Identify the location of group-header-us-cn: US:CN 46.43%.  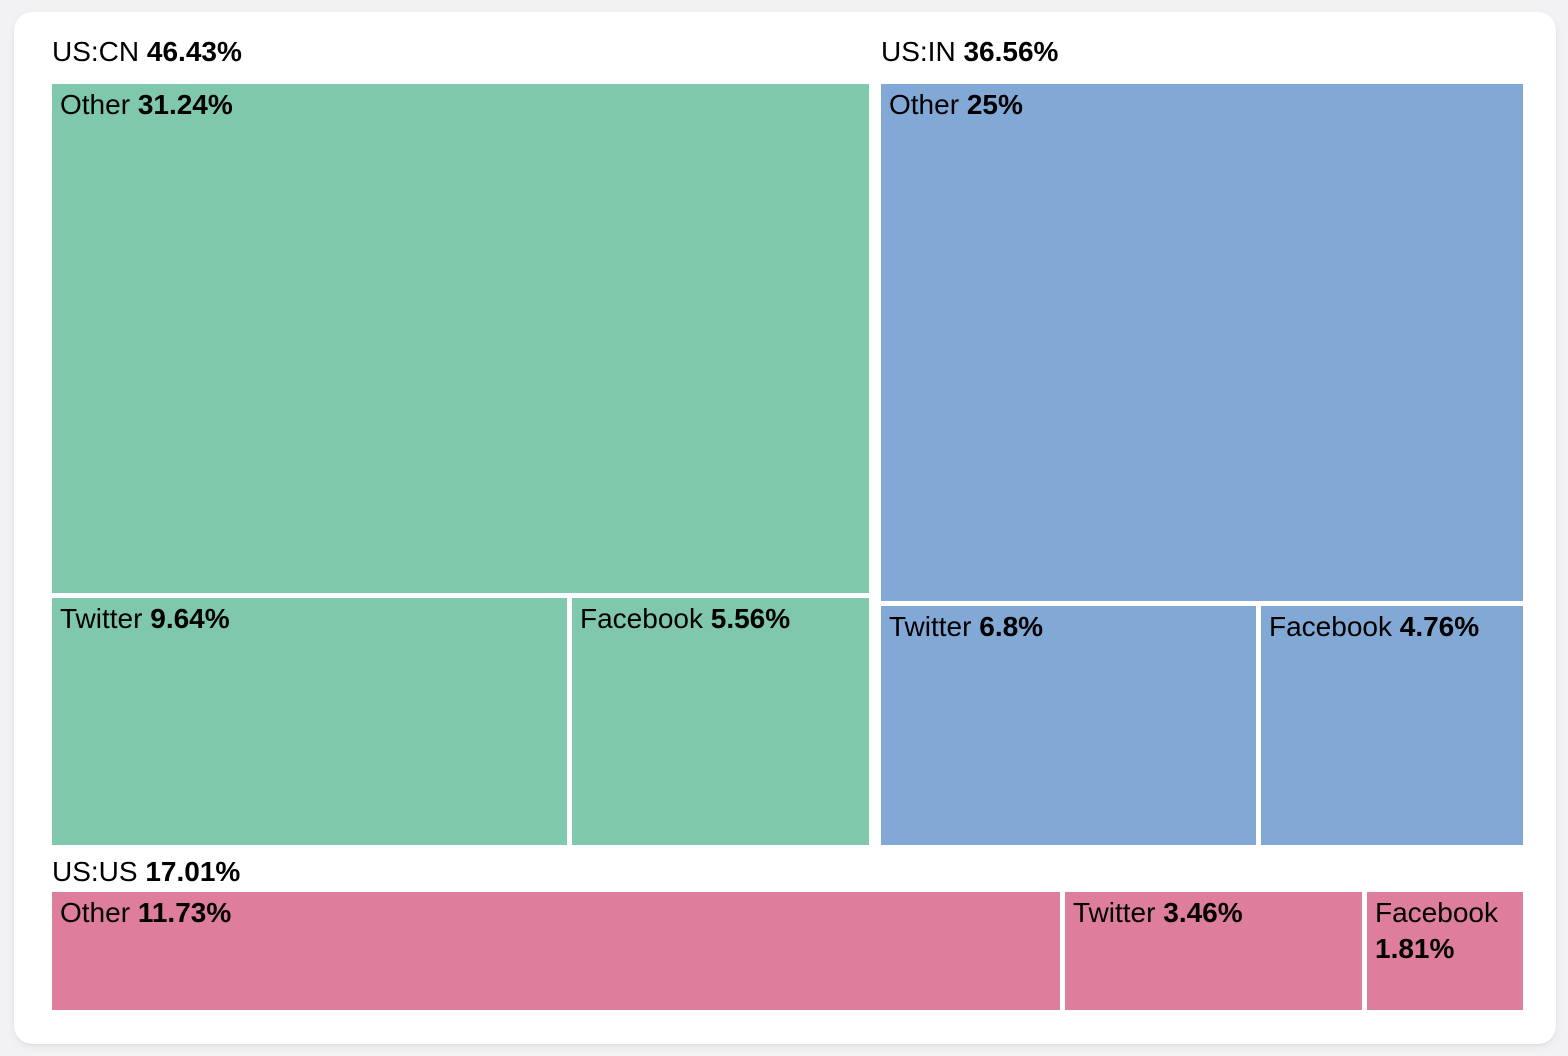
(147, 52).